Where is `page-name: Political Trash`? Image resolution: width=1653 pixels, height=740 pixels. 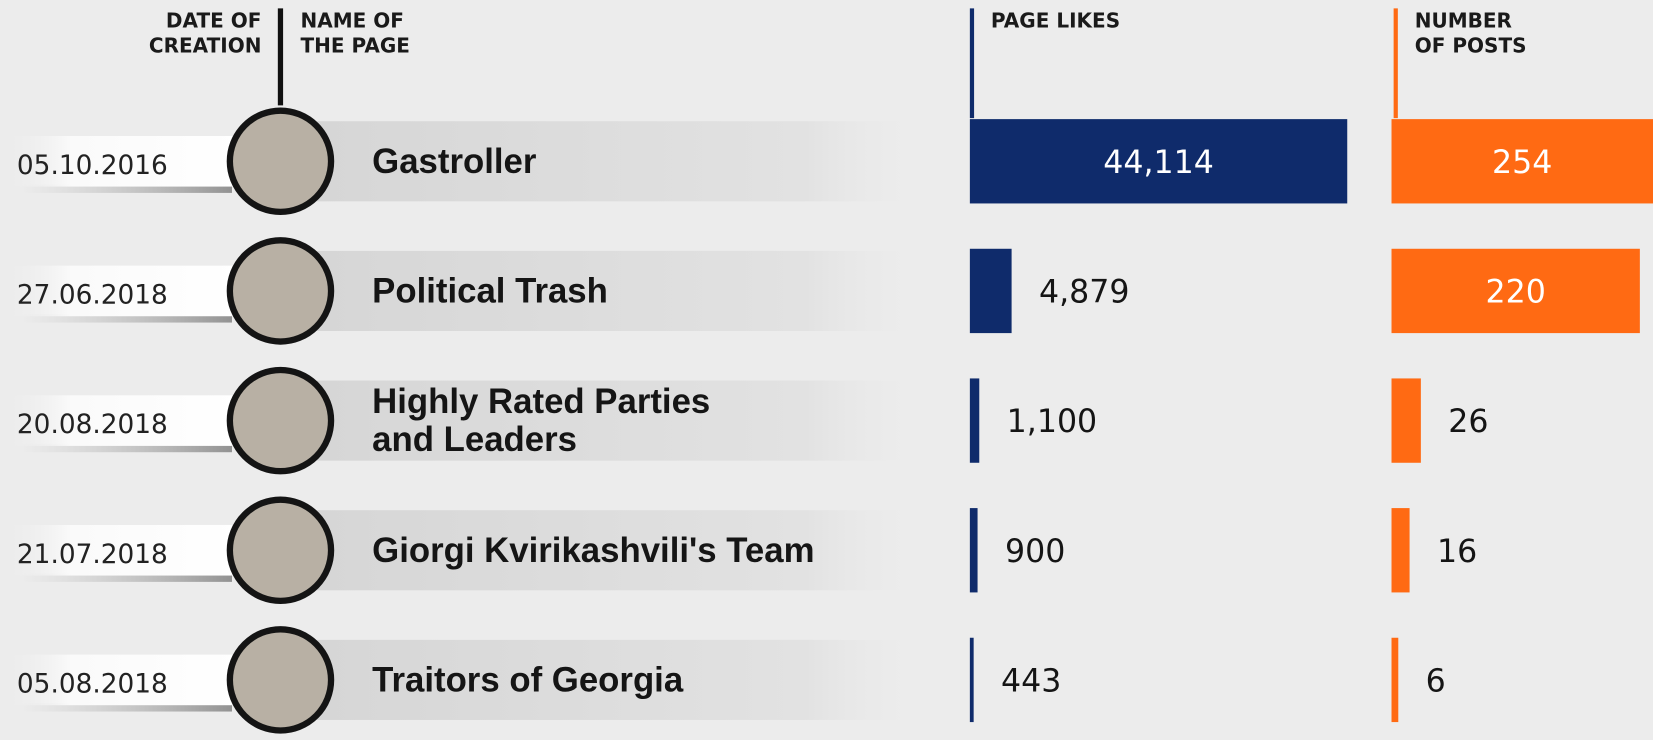 page-name: Political Trash is located at coordinates (490, 292).